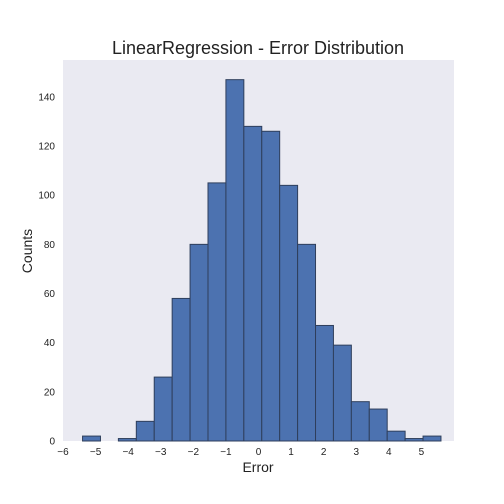 This screenshot has width=504, height=504. What do you see at coordinates (50, 245) in the screenshot?
I see `y-tick-label: 80` at bounding box center [50, 245].